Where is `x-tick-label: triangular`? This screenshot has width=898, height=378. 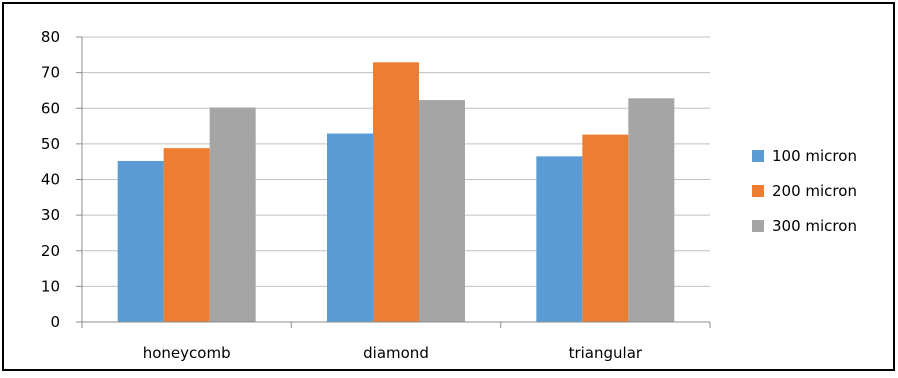
x-tick-label: triangular is located at coordinates (606, 353).